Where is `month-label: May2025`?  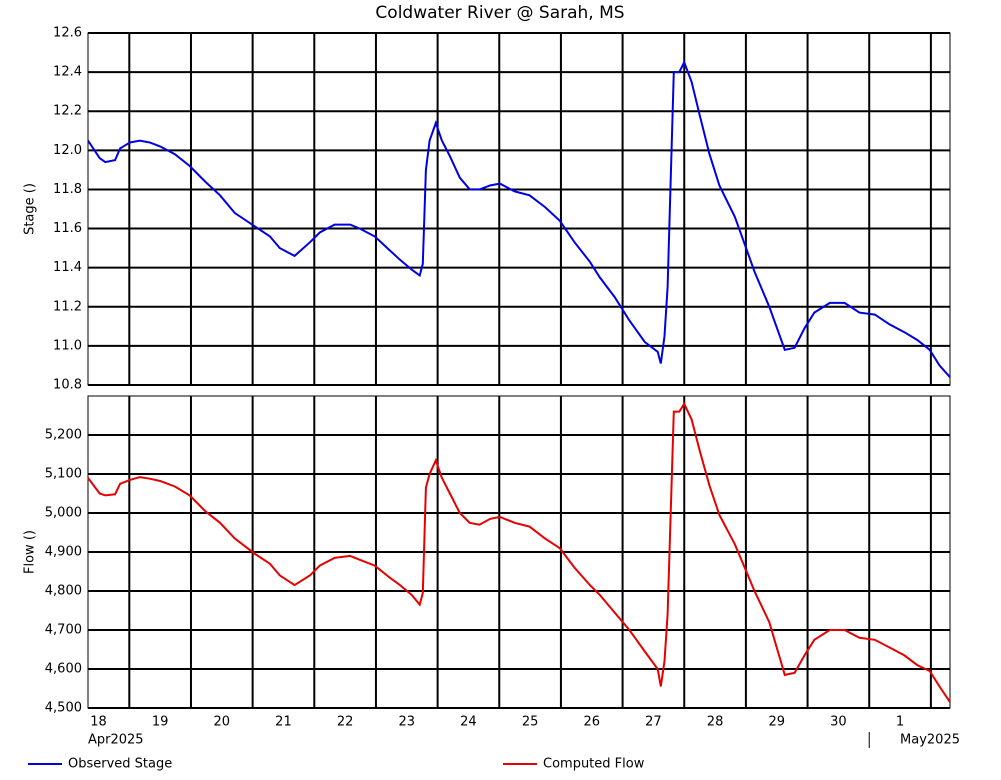
month-label: May2025 is located at coordinates (930, 740).